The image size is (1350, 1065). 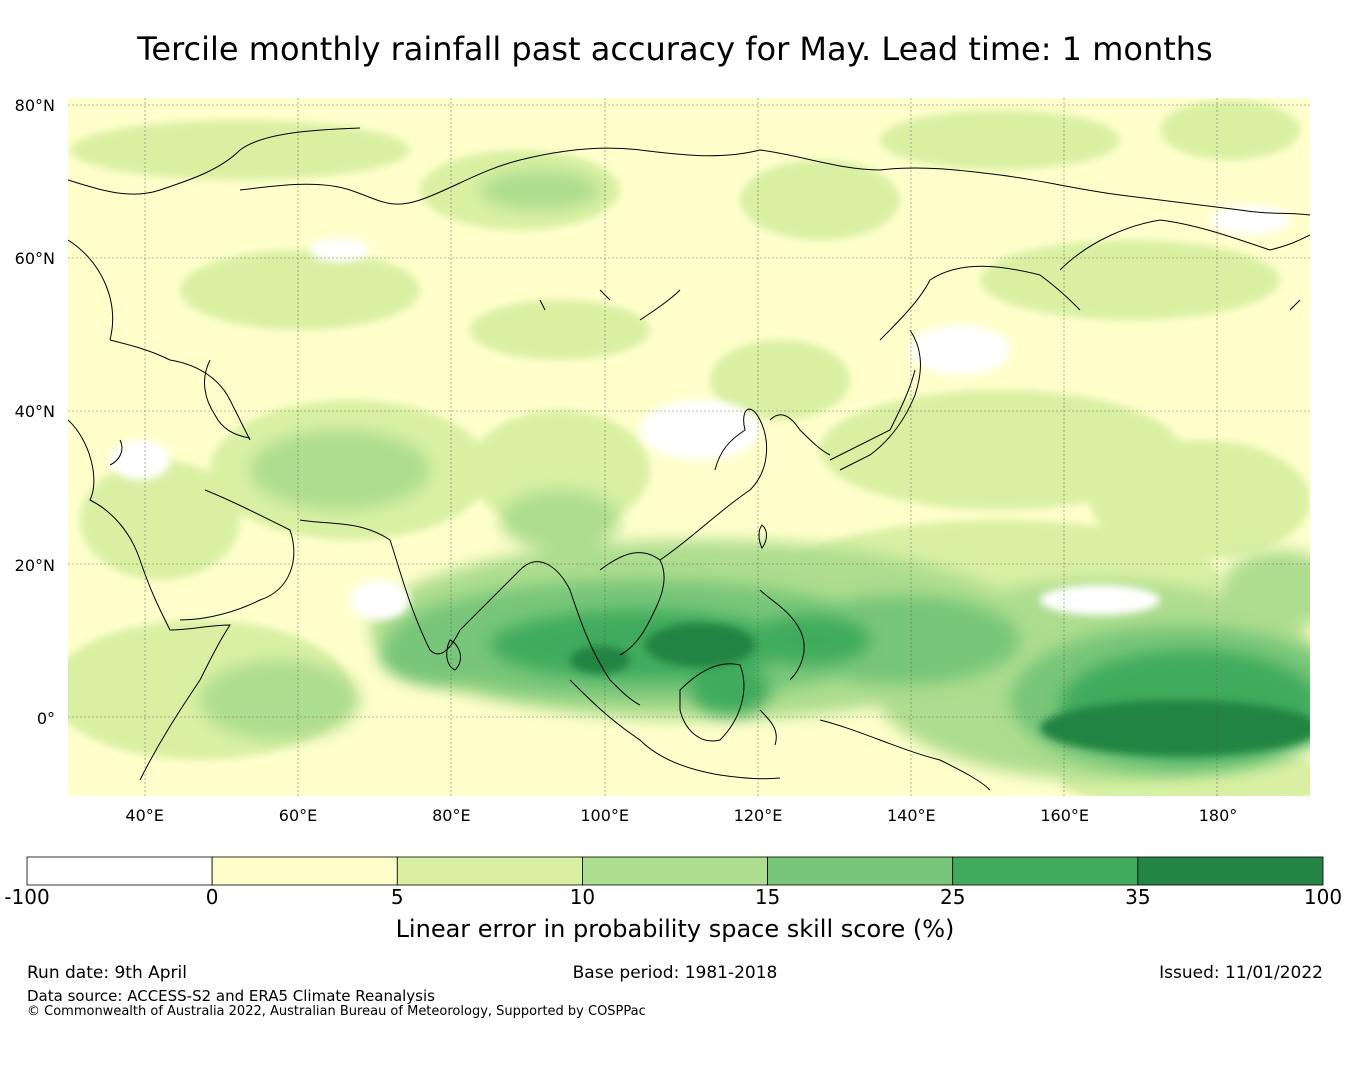 I want to click on lat-tick-label: 60°N, so click(x=34, y=259).